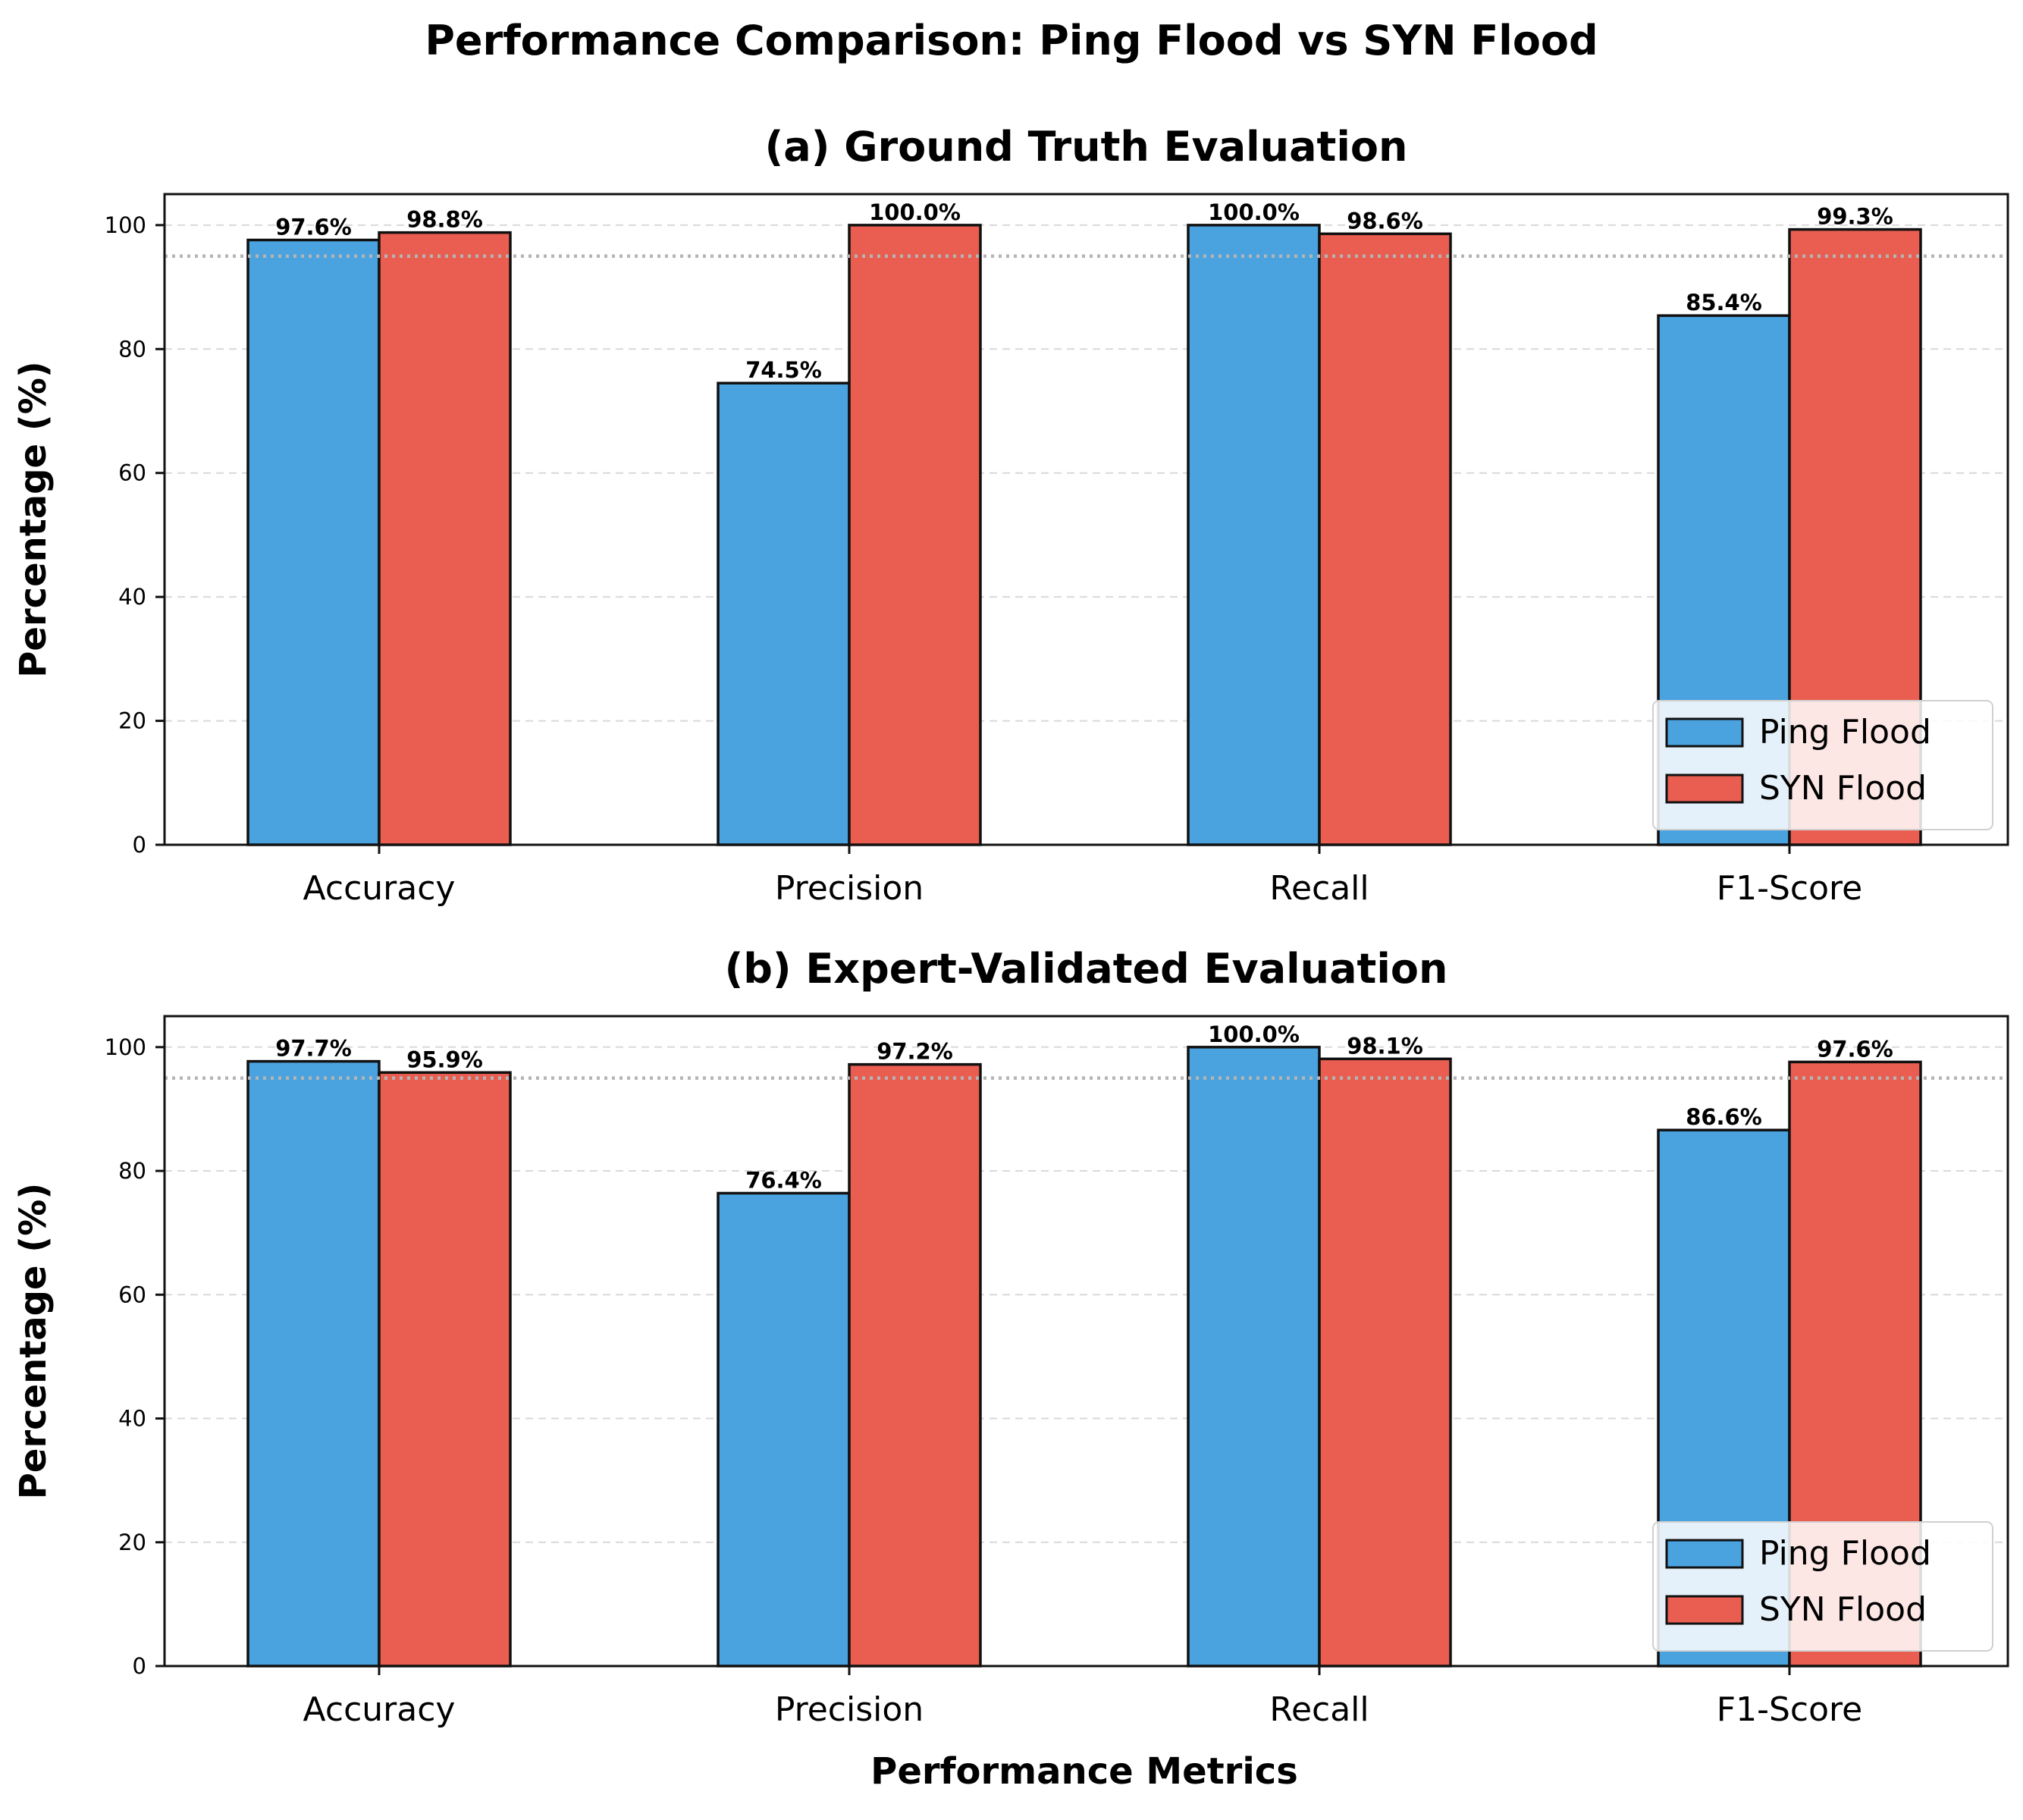 The height and width of the screenshot is (1820, 2023). I want to click on data-label: 86.6%, so click(1724, 1117).